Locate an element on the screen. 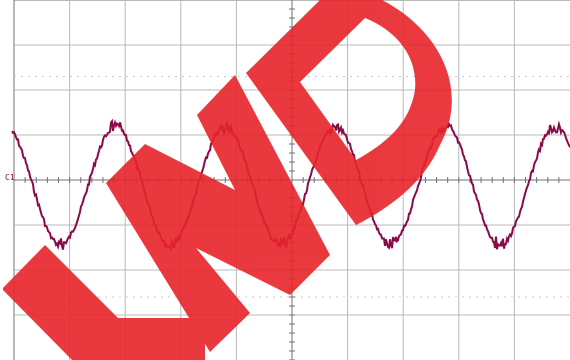  channel-1-marker: C1 is located at coordinates (10, 177).